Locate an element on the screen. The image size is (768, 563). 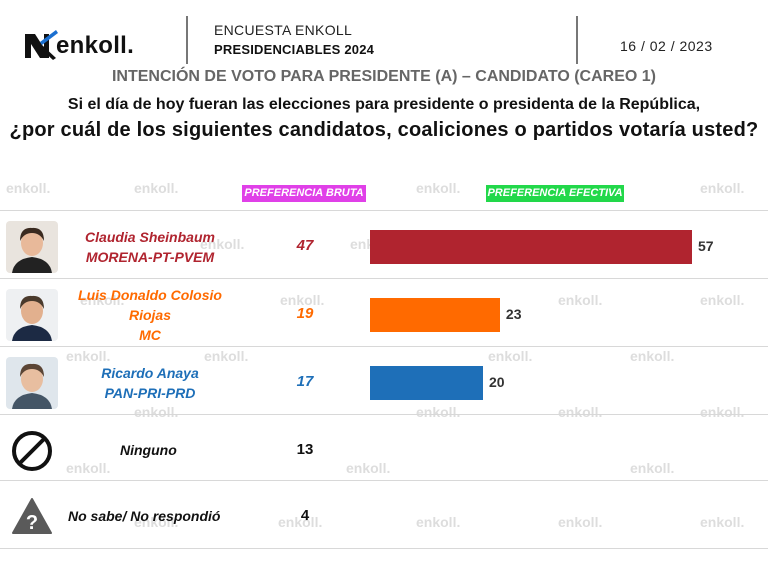
candidate-name-line: Claudia Sheinbaum is located at coordinates (150, 237).